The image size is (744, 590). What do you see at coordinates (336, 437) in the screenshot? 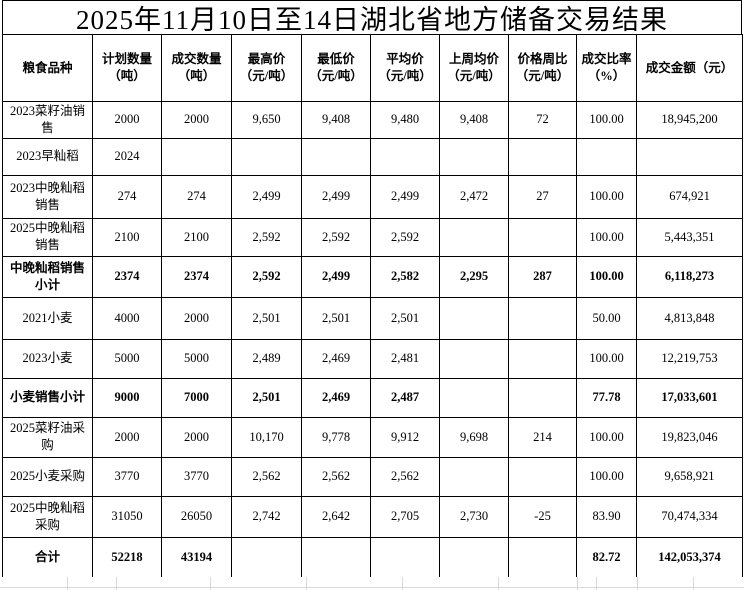
I see `table-cell: 9,778` at bounding box center [336, 437].